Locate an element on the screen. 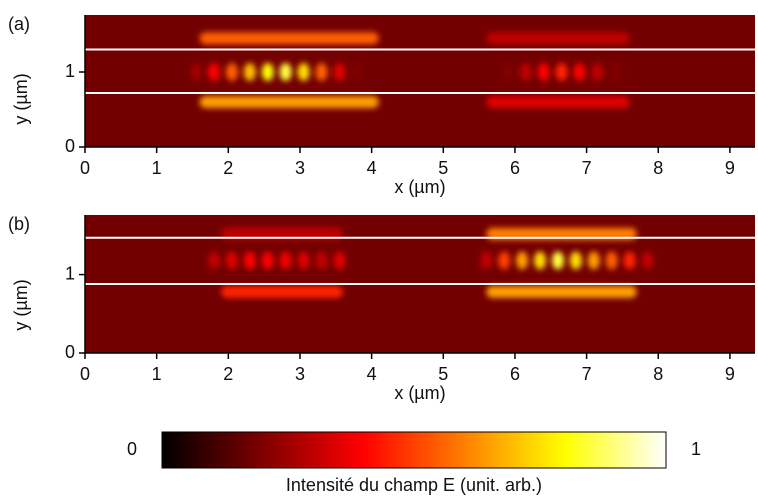 The image size is (758, 502). panel-label: (b) is located at coordinates (19, 224).